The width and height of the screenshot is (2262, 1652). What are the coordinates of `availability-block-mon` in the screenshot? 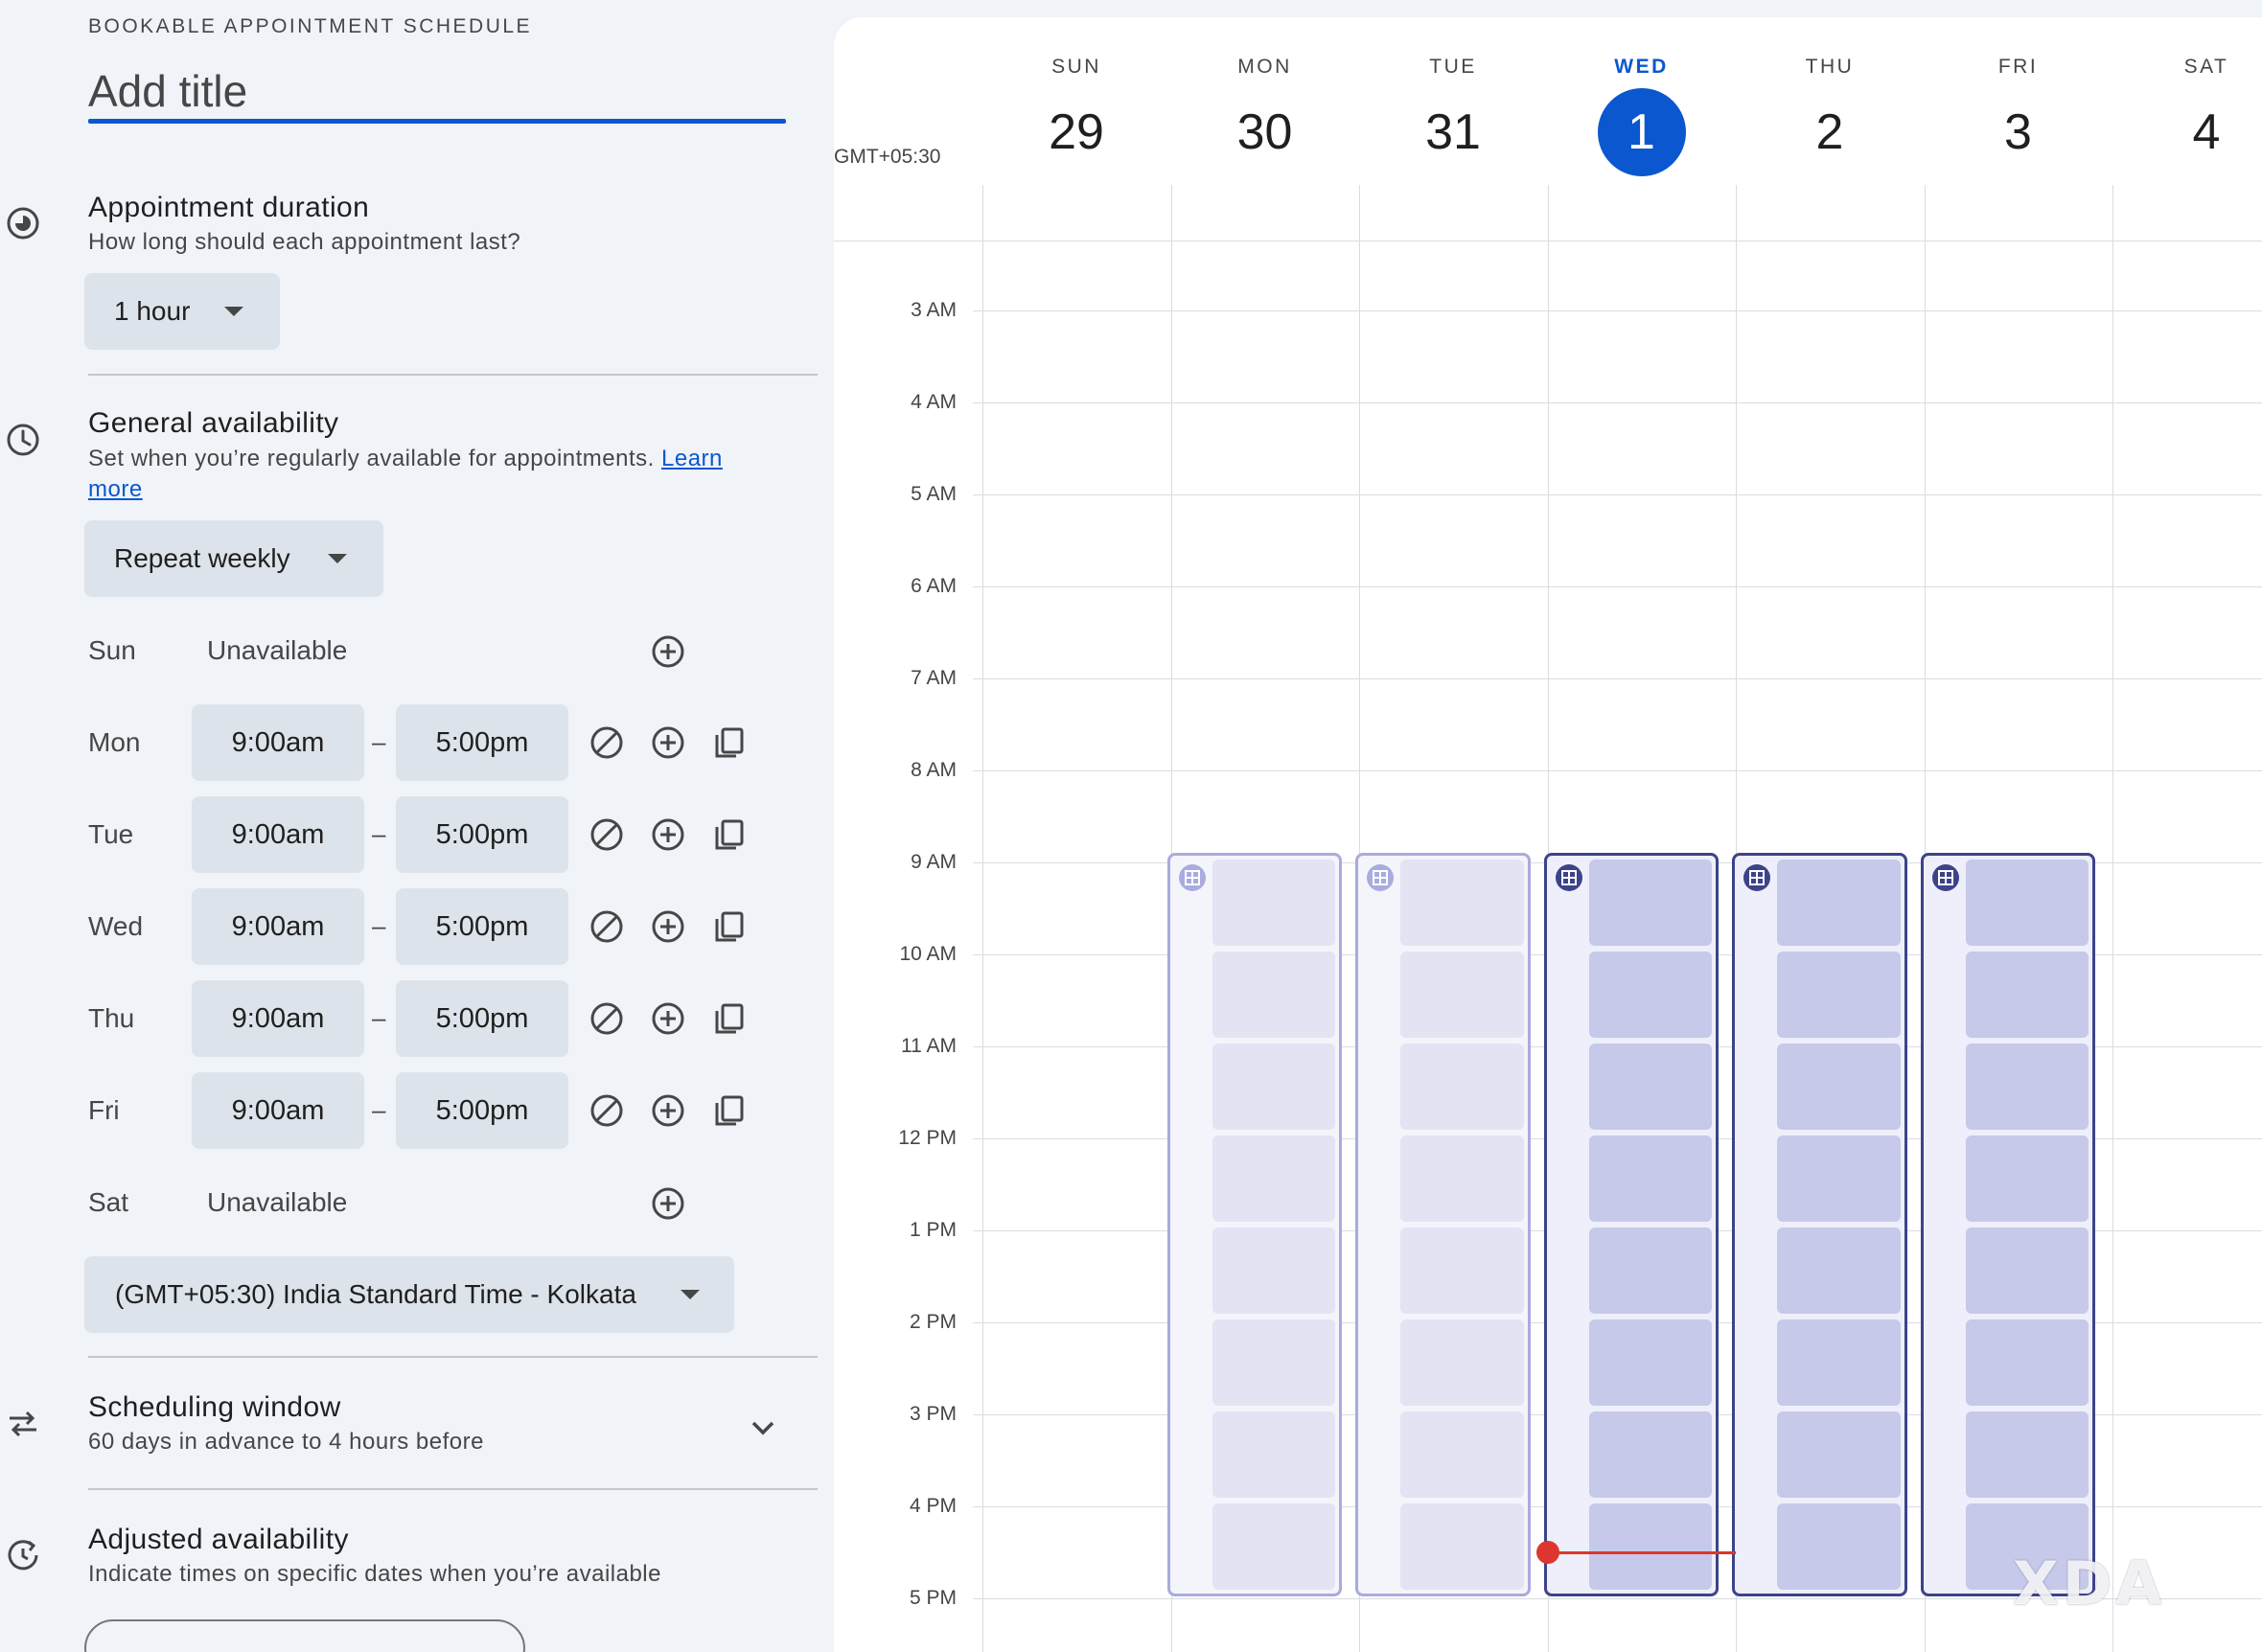 It's located at (1254, 1224).